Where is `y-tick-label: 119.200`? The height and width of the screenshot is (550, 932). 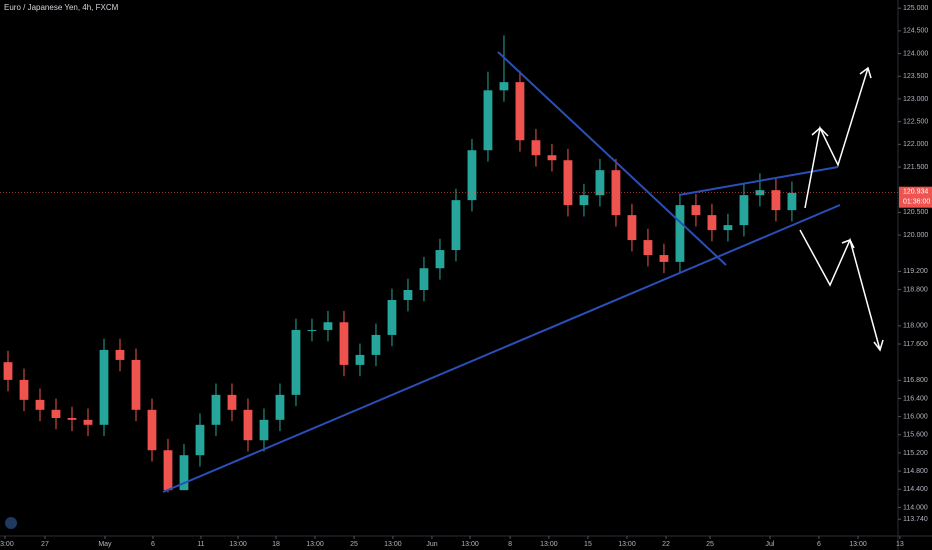
y-tick-label: 119.200 is located at coordinates (915, 271).